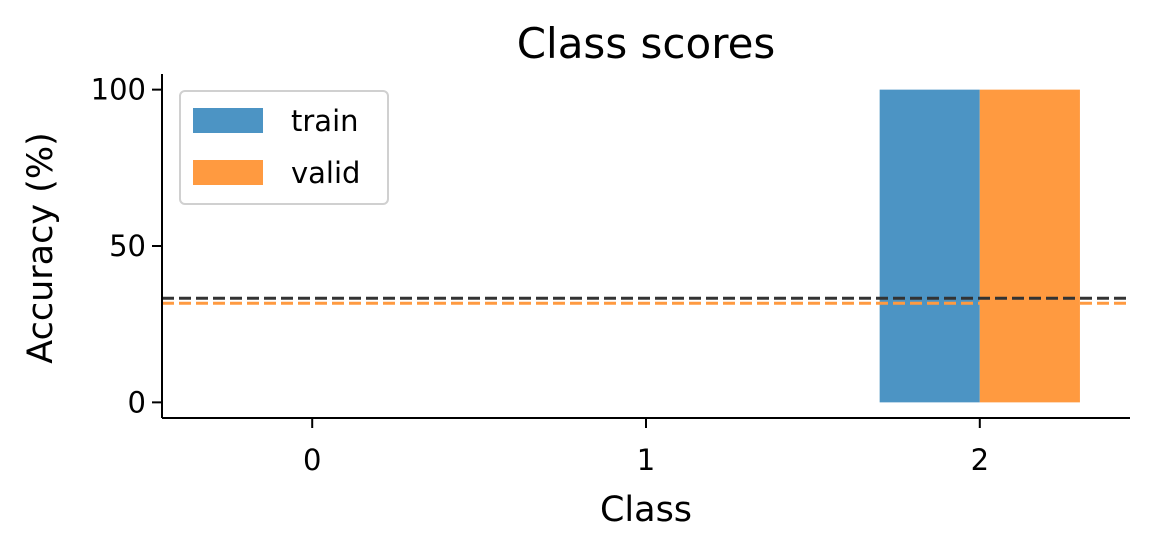 This screenshot has width=1149, height=550. Describe the element at coordinates (228, 172) in the screenshot. I see `legend-swatch-valid` at that location.